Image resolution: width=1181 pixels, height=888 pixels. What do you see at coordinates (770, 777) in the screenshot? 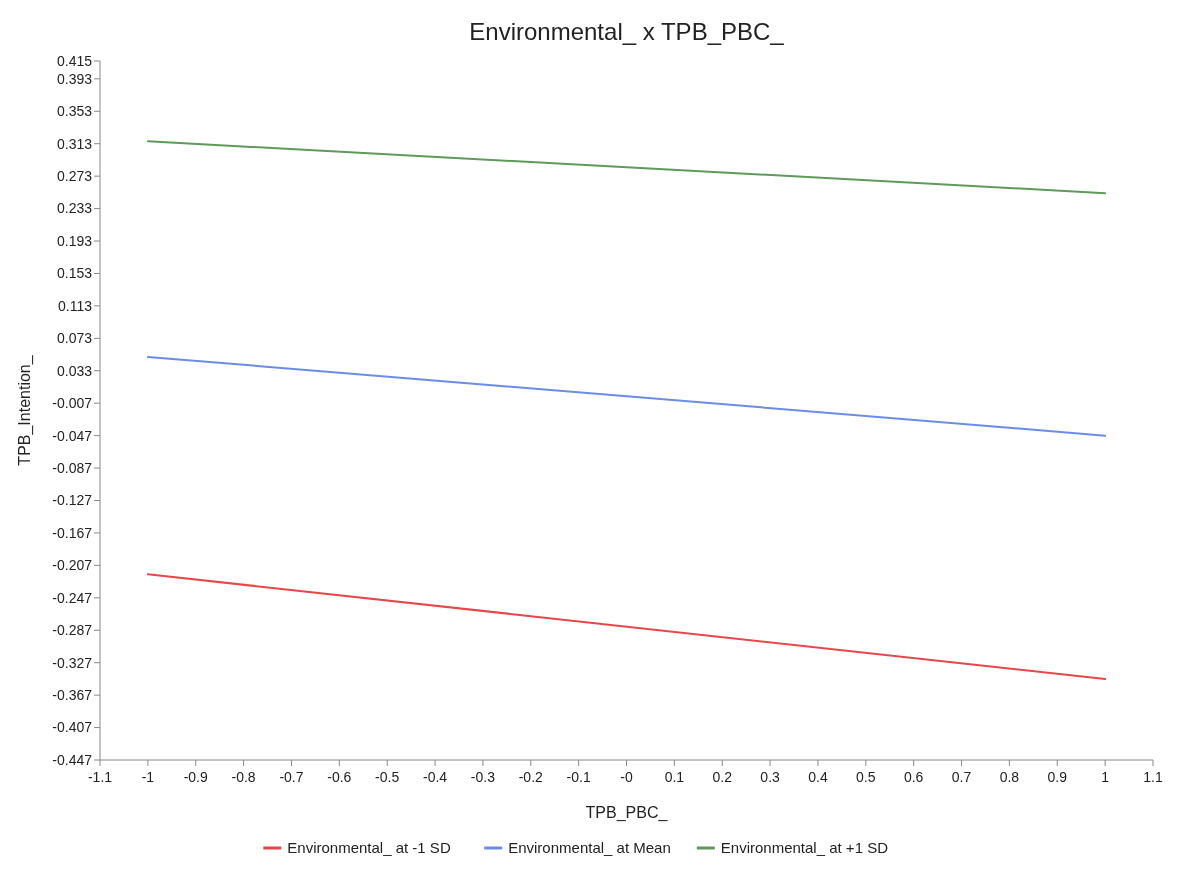
I see `x-tick-label: 0.3` at bounding box center [770, 777].